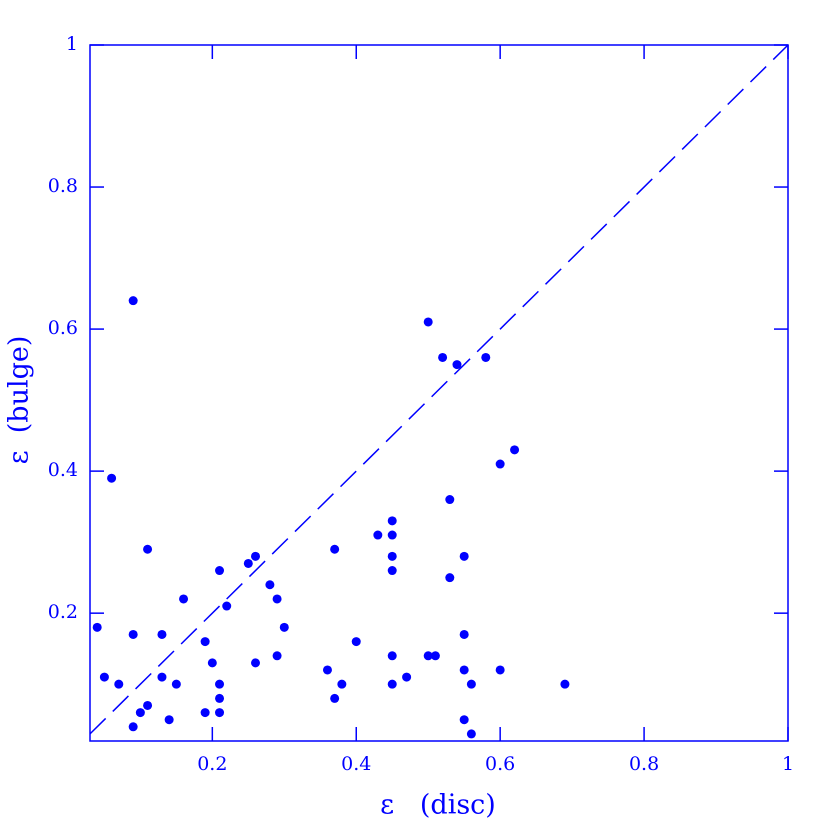  I want to click on y-tick-label: 0.2, so click(63, 612).